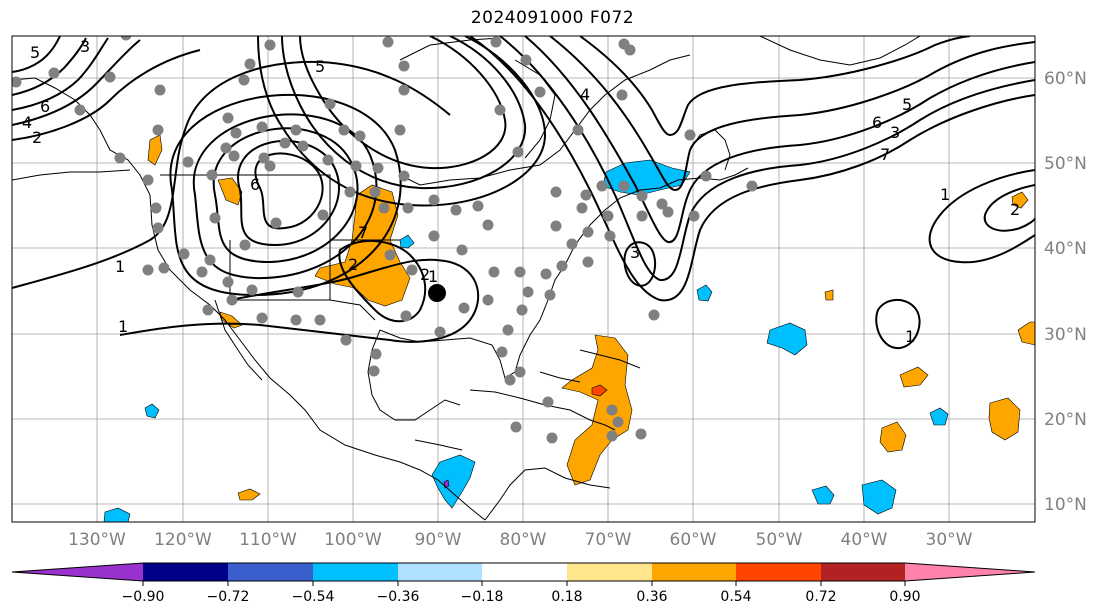  What do you see at coordinates (1065, 335) in the screenshot?
I see `lat-label: 30°N` at bounding box center [1065, 335].